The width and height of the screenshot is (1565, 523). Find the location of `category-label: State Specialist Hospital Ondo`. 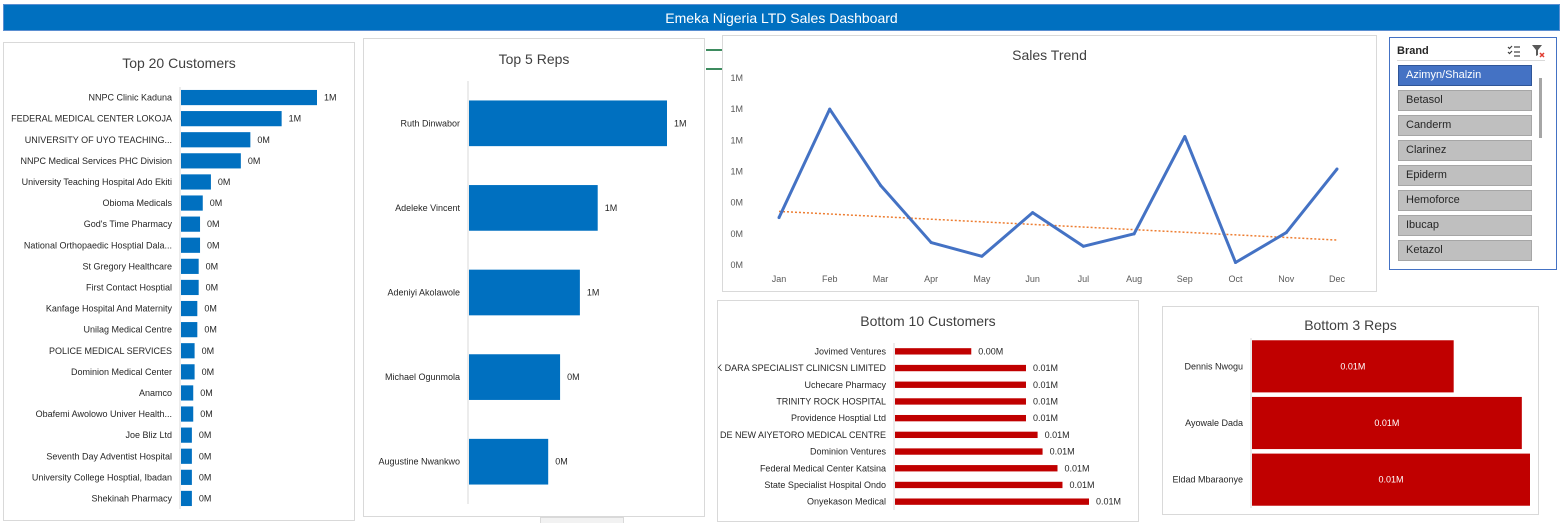

category-label: State Specialist Hospital Ondo is located at coordinates (825, 485).